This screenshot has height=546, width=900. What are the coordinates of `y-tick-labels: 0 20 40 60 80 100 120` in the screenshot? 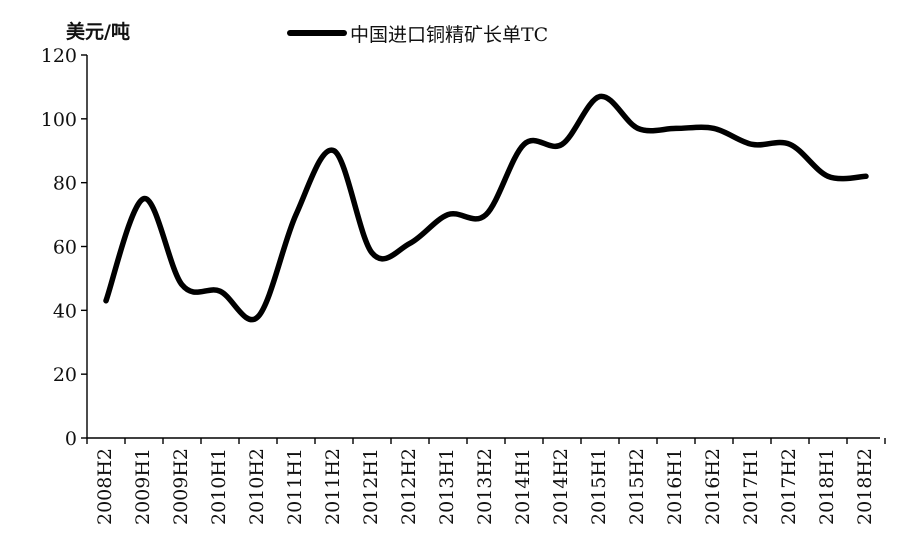 It's located at (59, 247).